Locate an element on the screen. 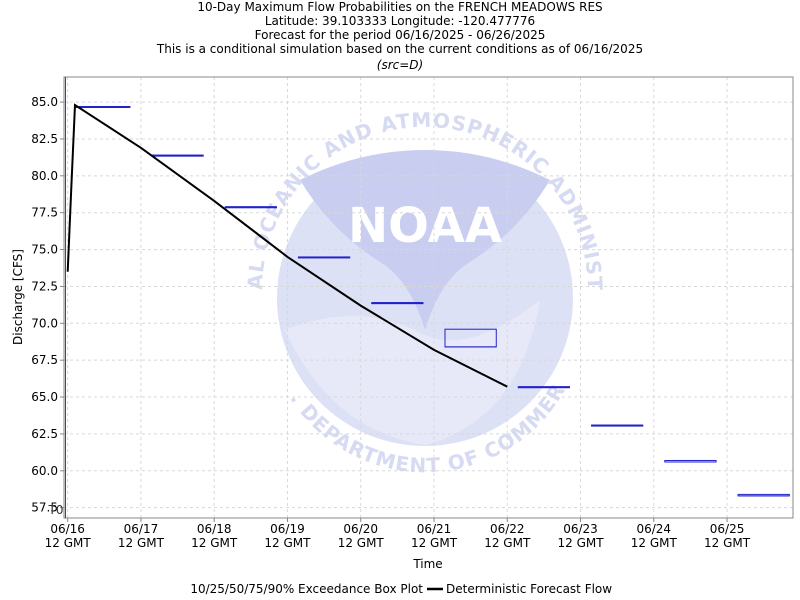 The image size is (800, 600). y-tick-label: 82.5 is located at coordinates (44, 139).